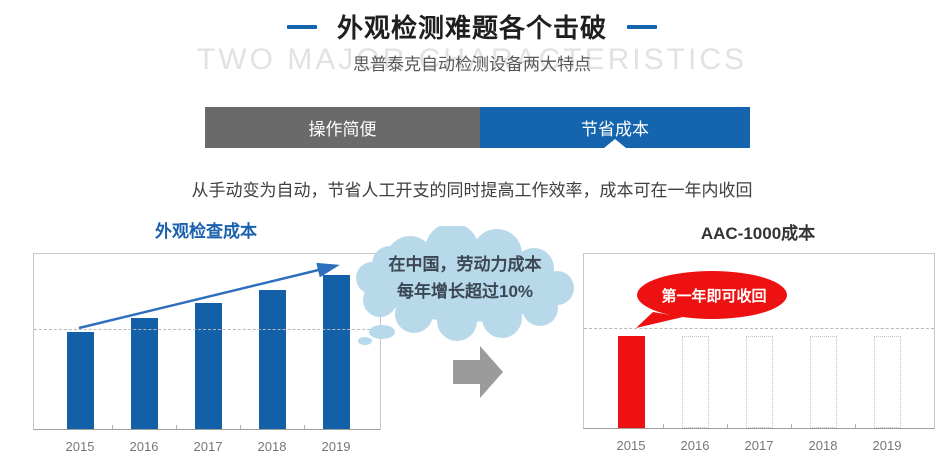  Describe the element at coordinates (206, 231) in the screenshot. I see `left-chart-title: 外观检查成本` at that location.